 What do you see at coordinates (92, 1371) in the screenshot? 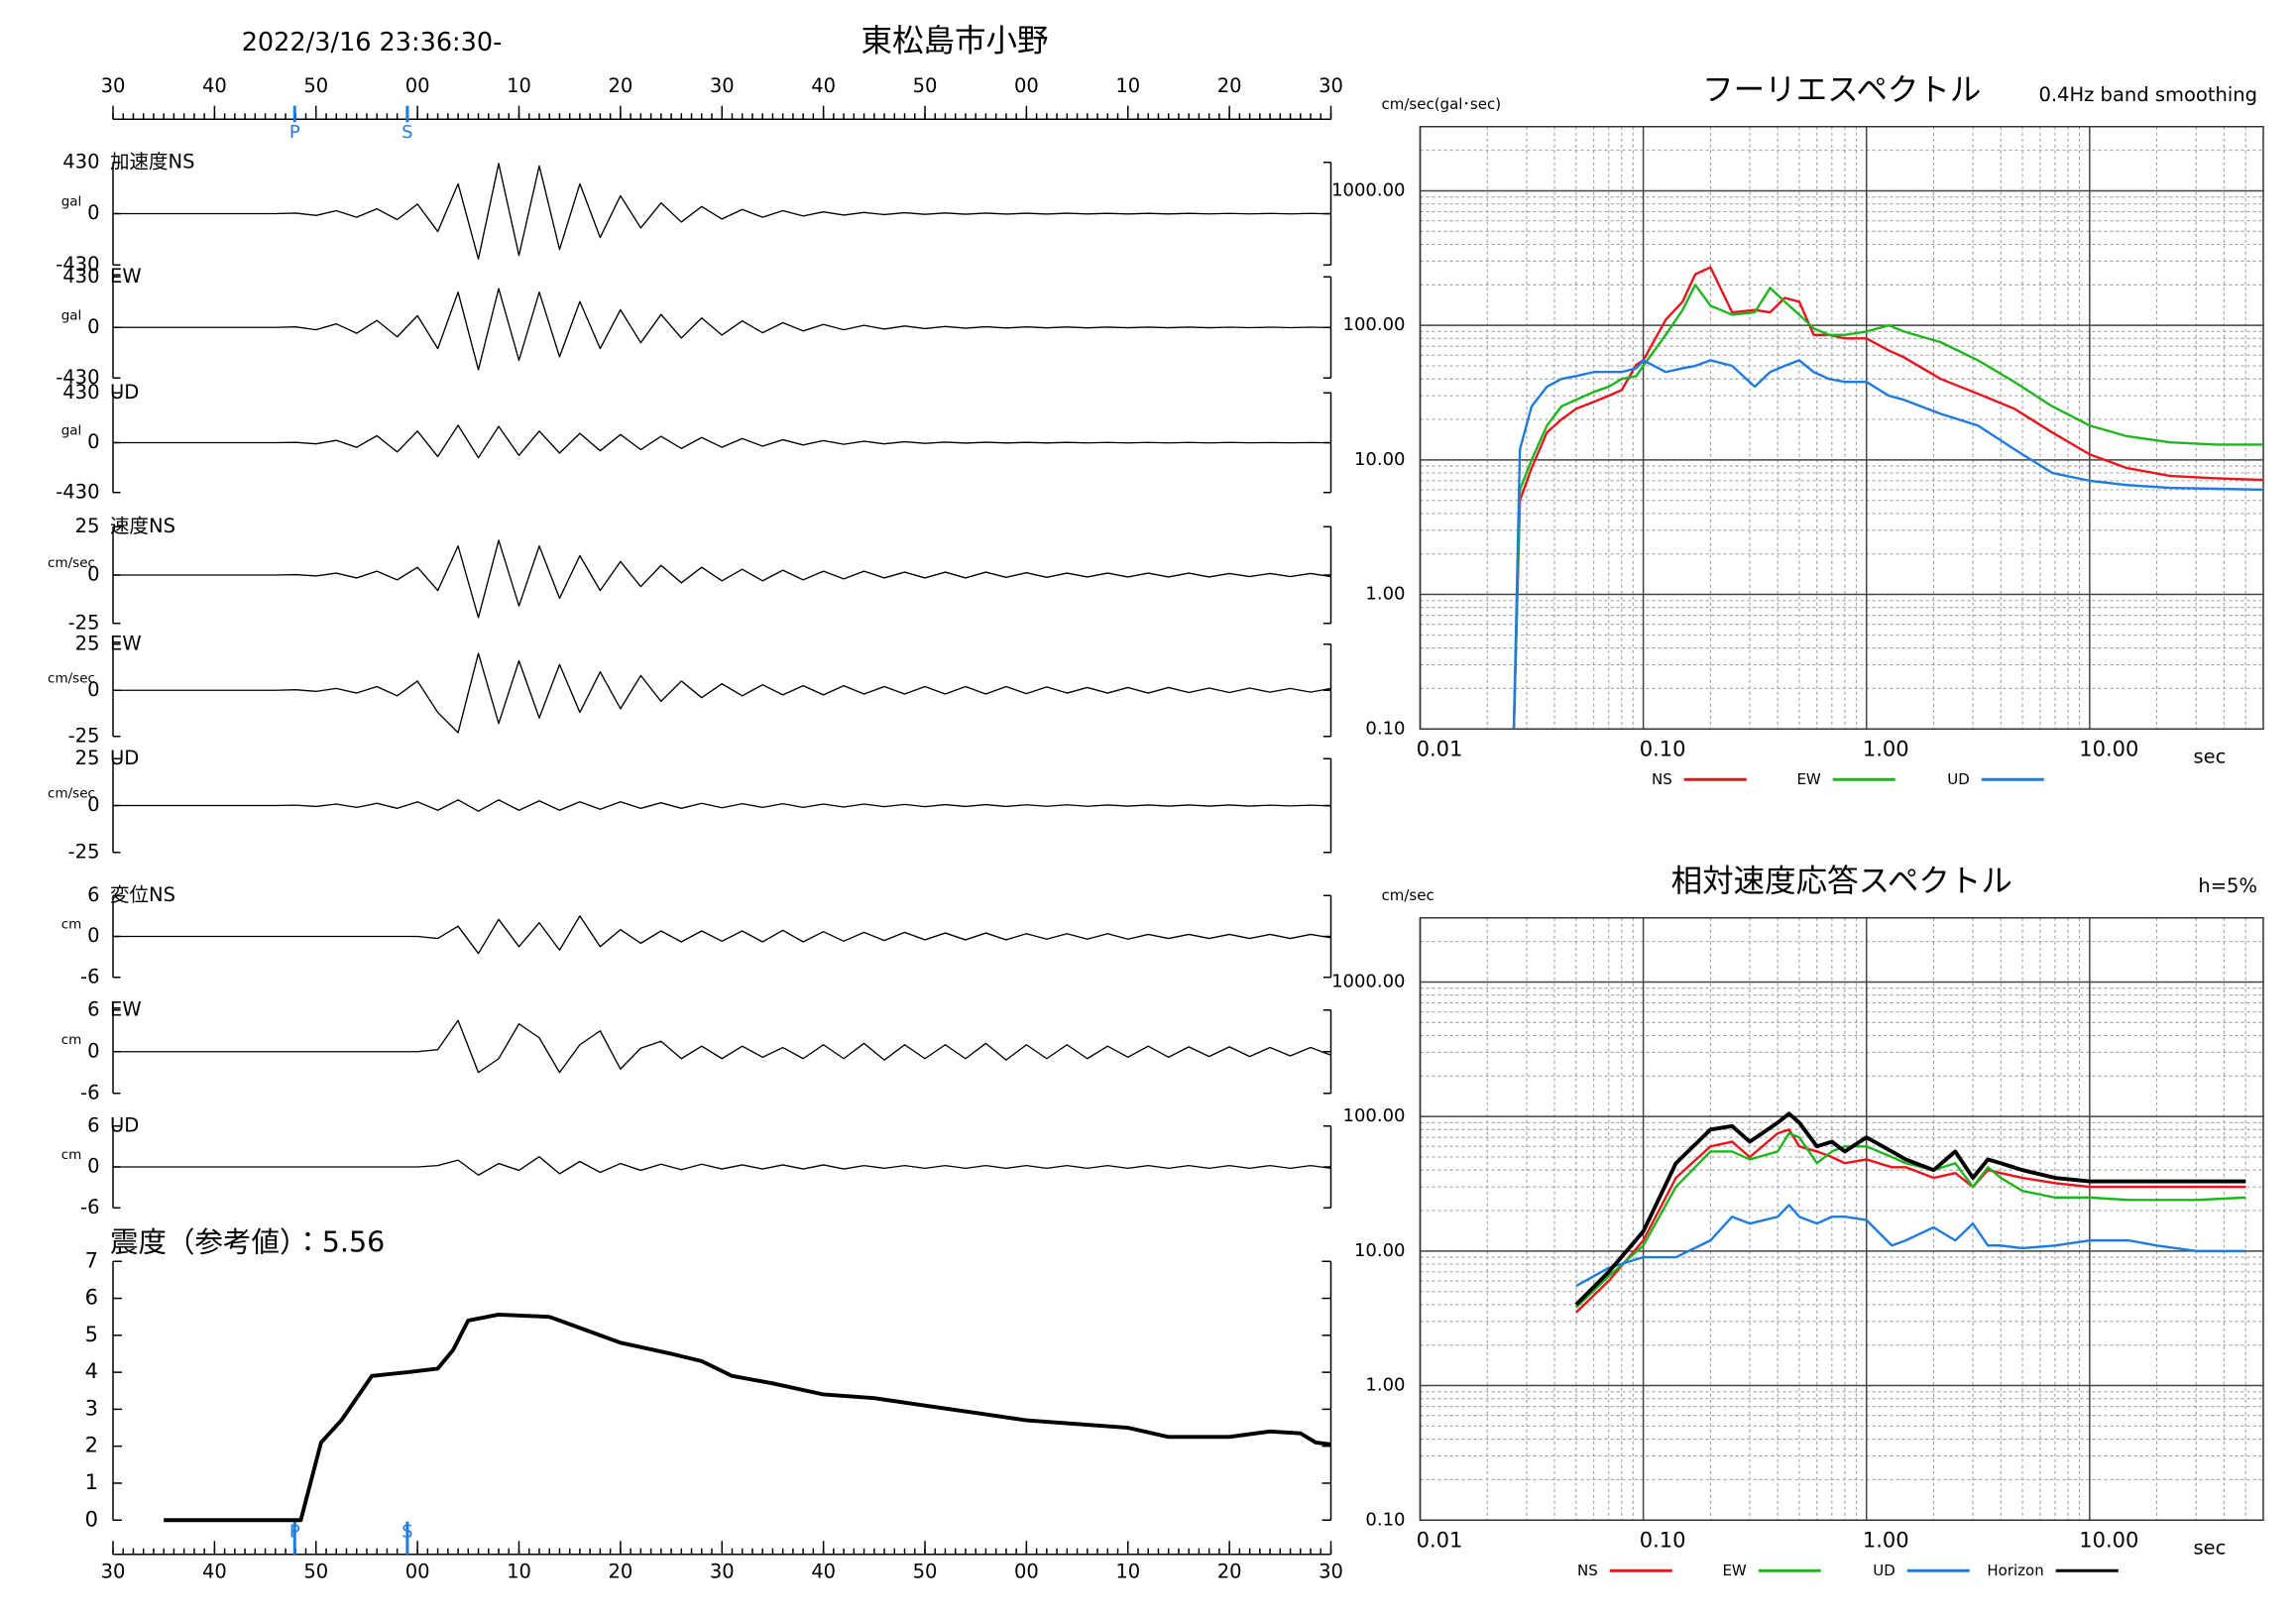
I see `y-tick-label: 4` at bounding box center [92, 1371].